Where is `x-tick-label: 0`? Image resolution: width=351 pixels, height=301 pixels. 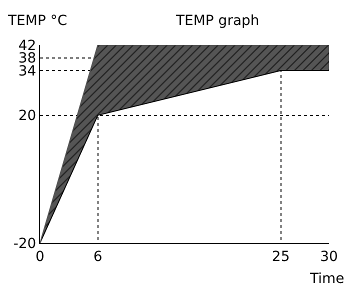 x-tick-label: 0 is located at coordinates (40, 256).